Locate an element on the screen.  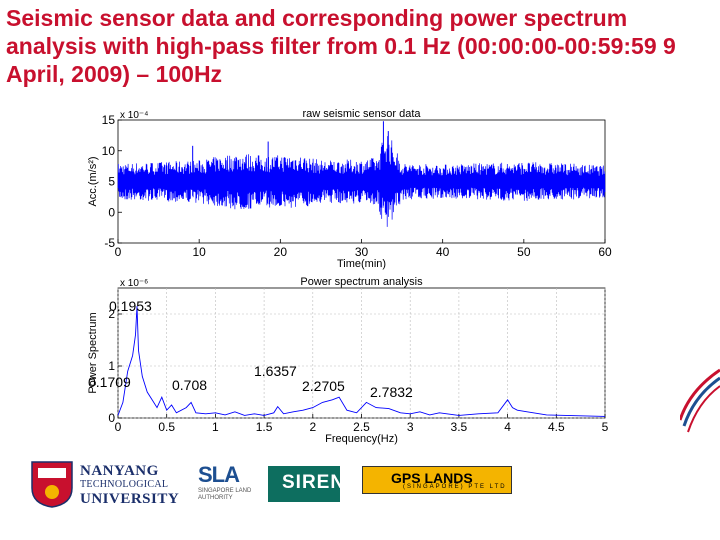
sirent-logo: SIRENT is located at coordinates (312, 484).